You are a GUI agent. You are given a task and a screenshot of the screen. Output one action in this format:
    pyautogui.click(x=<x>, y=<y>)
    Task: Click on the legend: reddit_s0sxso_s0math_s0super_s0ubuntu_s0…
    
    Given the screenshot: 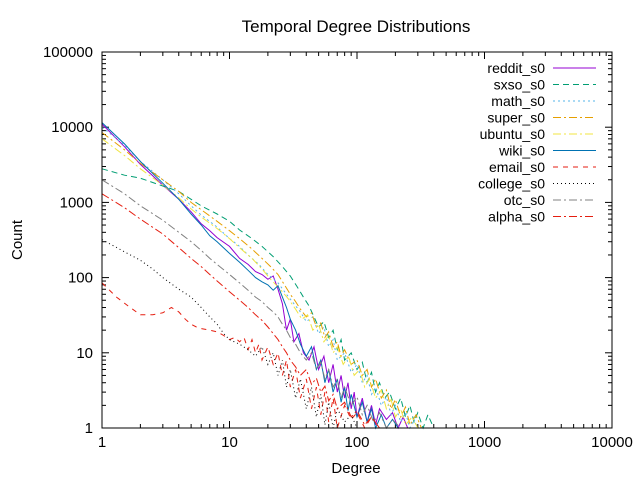 What is the action you would take?
    pyautogui.click(x=537, y=142)
    